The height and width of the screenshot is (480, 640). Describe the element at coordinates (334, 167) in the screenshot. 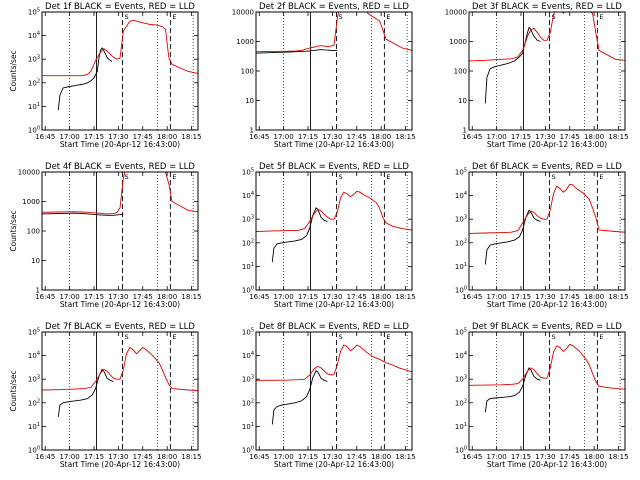

I see `panel-title: Det 5f BLACK = Events, RED = LLD` at that location.